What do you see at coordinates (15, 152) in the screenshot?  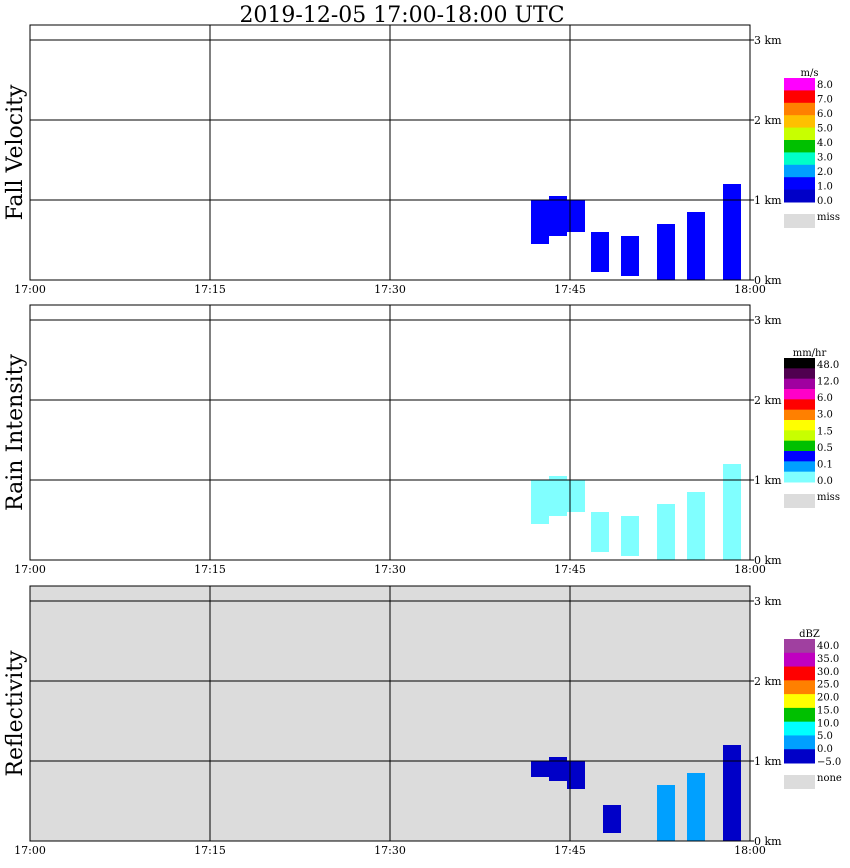 I see `y-axis-label: Fall Velocity` at bounding box center [15, 152].